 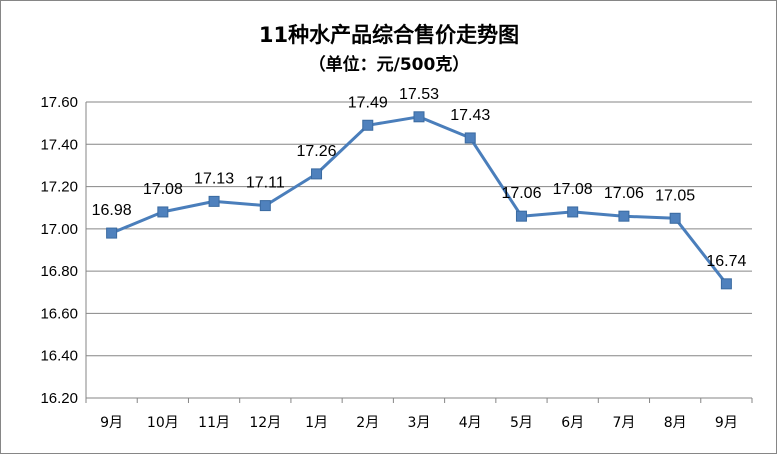 What do you see at coordinates (59, 271) in the screenshot?
I see `y-tick-label: 16.80` at bounding box center [59, 271].